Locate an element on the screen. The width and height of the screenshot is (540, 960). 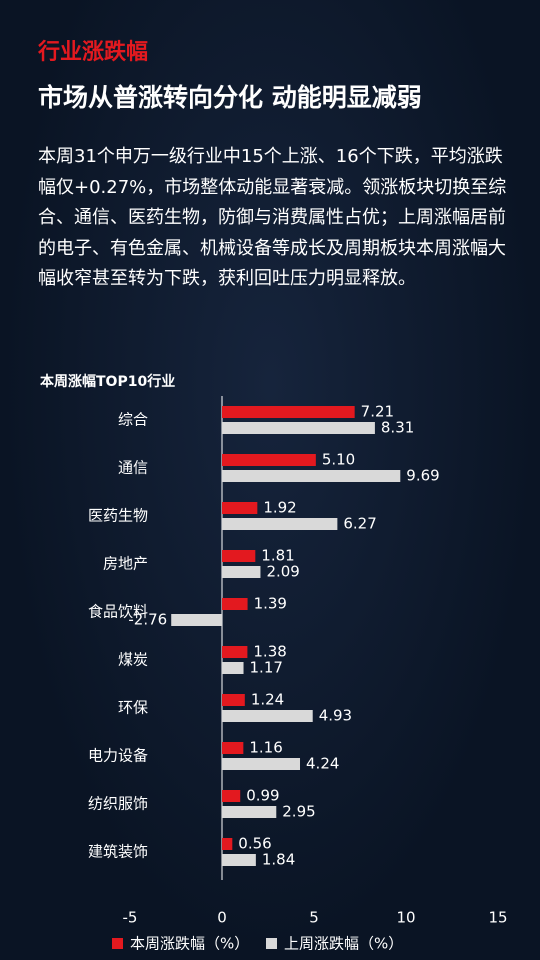
x-tick-label: 15 is located at coordinates (497, 918).